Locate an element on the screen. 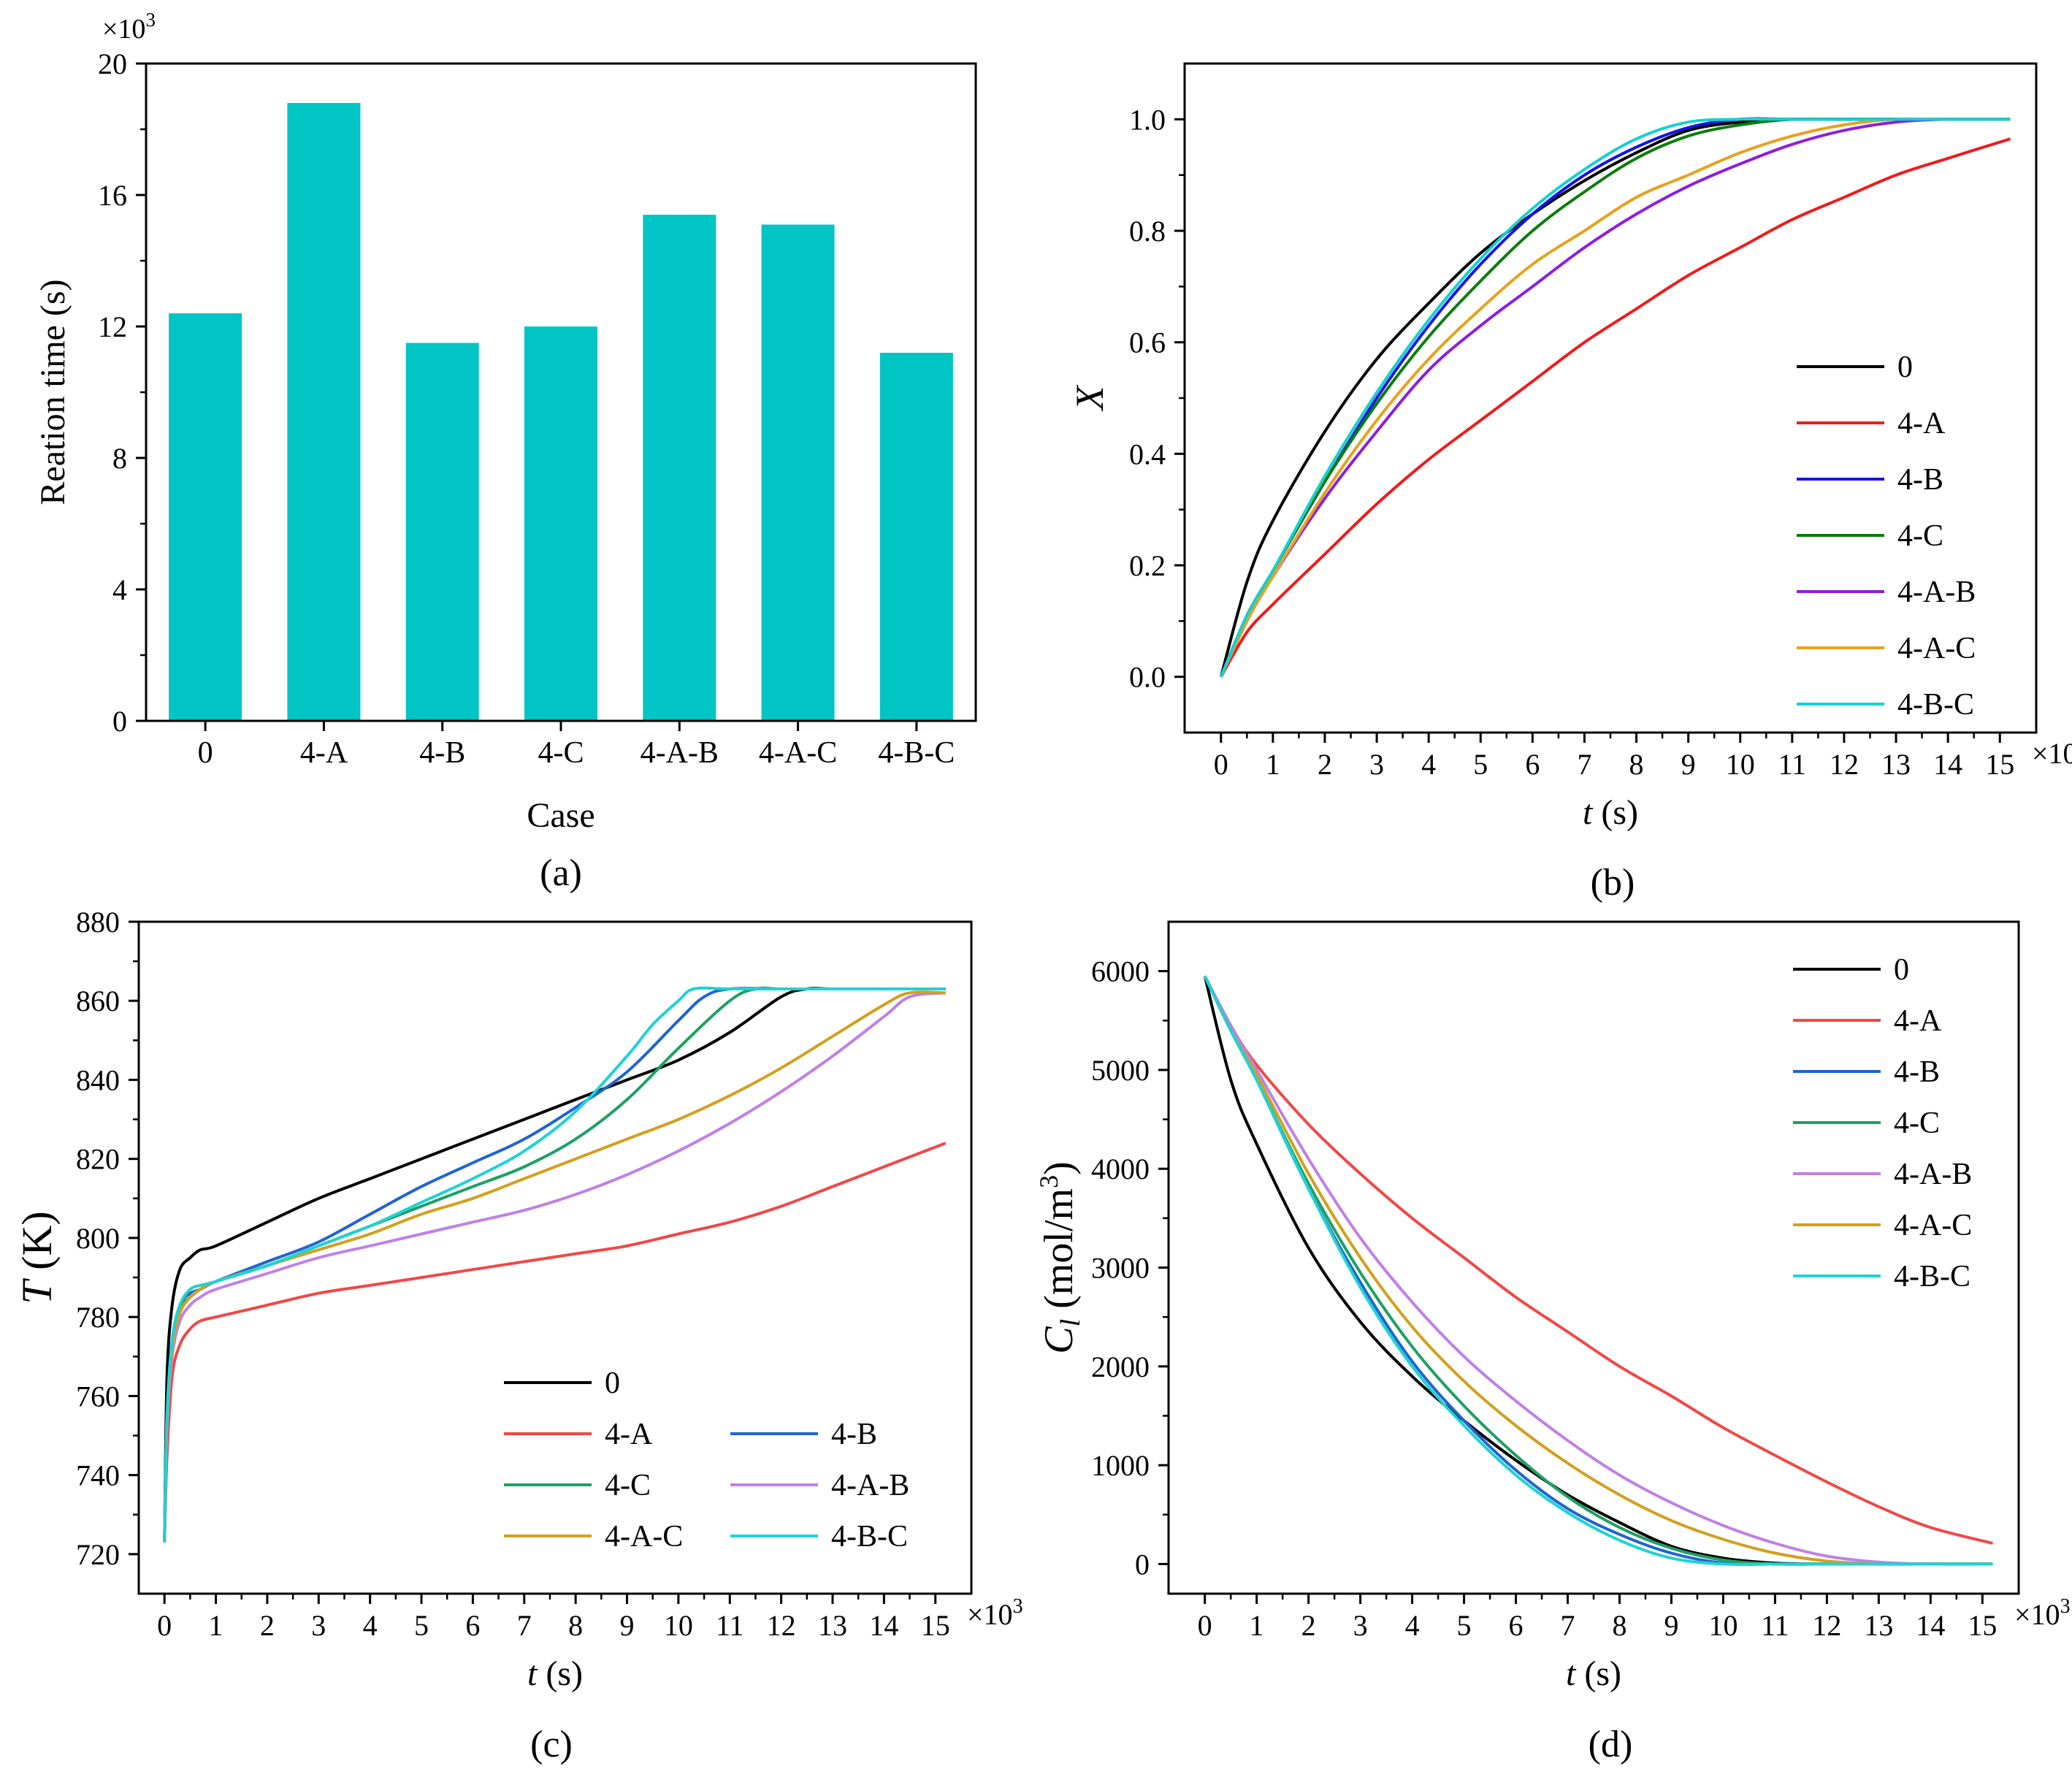 The height and width of the screenshot is (1777, 2072). a-panel-label: (a) is located at coordinates (561, 873).